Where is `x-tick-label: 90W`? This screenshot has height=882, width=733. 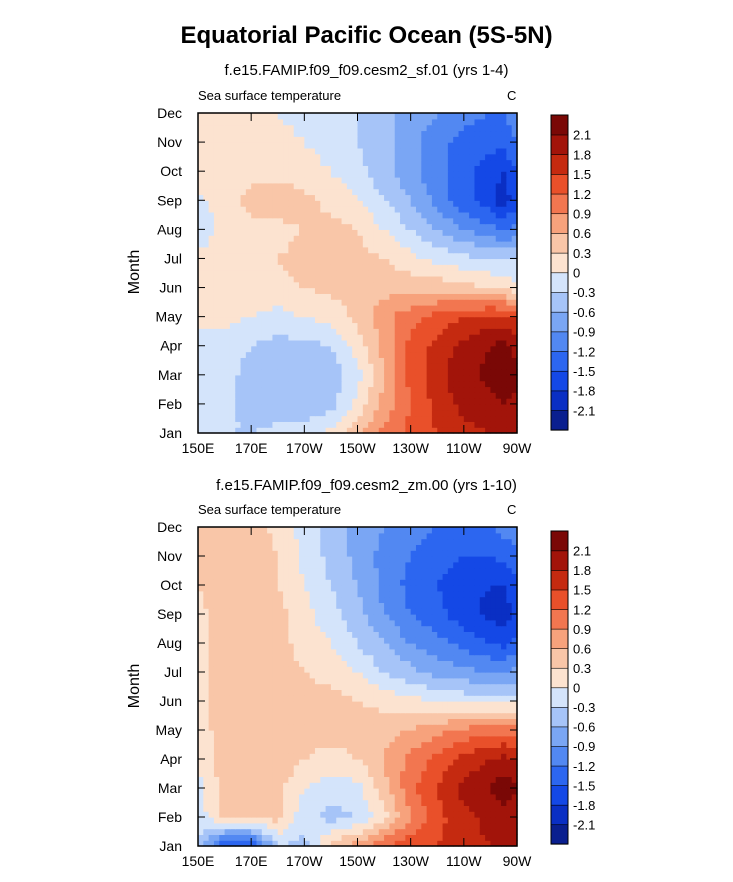 x-tick-label: 90W is located at coordinates (518, 448).